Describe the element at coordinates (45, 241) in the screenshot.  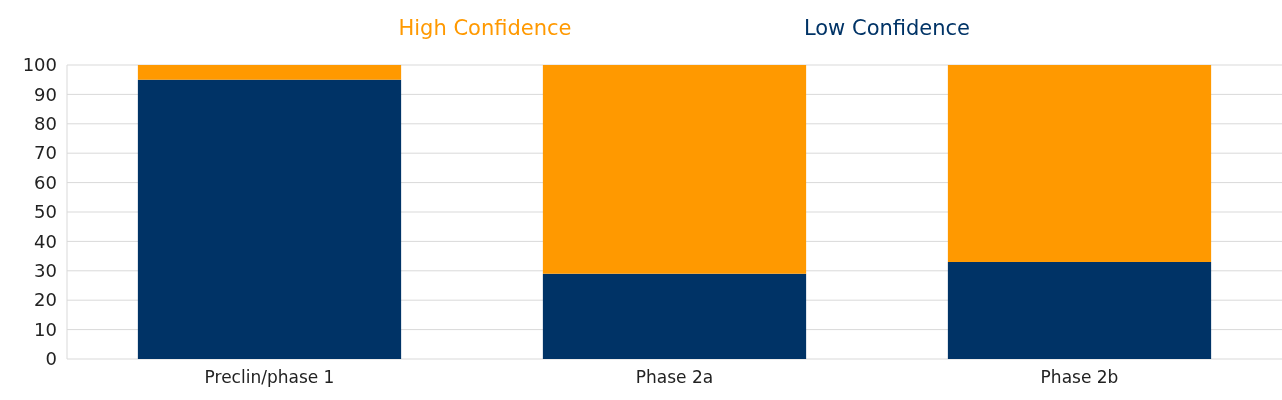
I see `y-tick-label: 40` at that location.